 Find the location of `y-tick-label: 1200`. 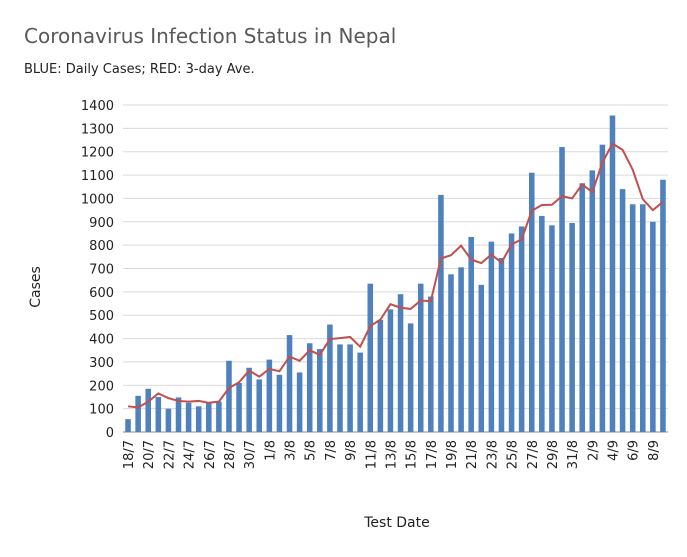

y-tick-label: 1200 is located at coordinates (97, 153).